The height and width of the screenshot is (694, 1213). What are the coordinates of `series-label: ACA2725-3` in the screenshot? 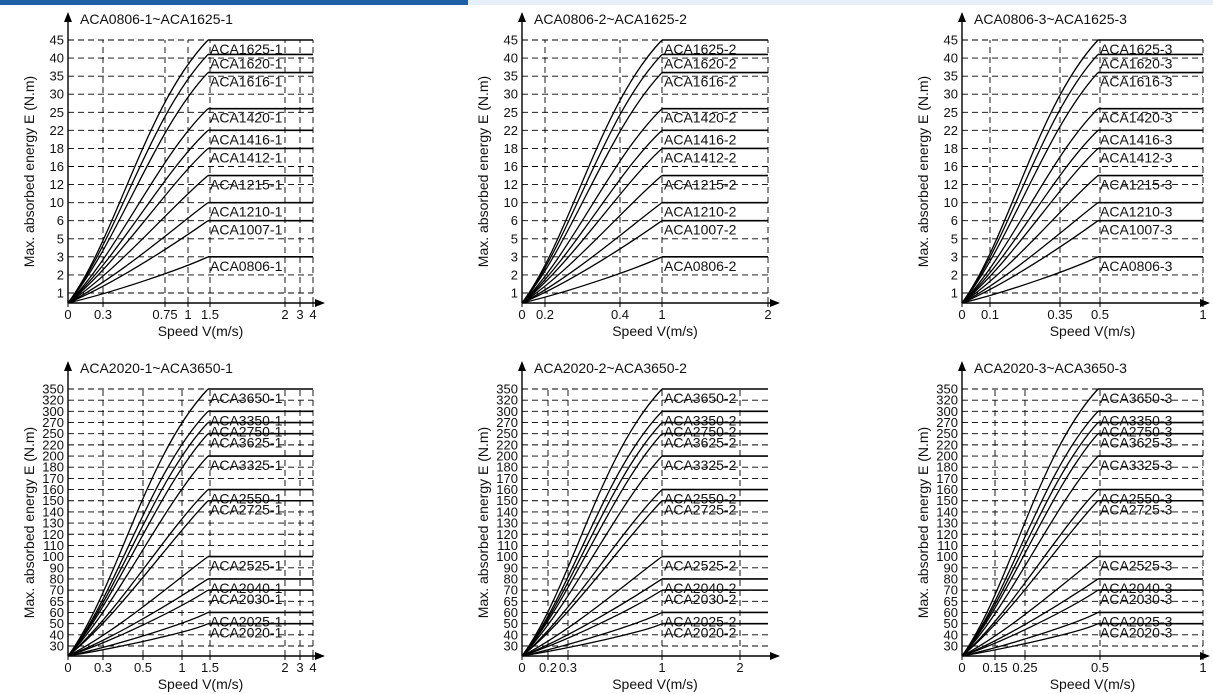 It's located at (1136, 510).